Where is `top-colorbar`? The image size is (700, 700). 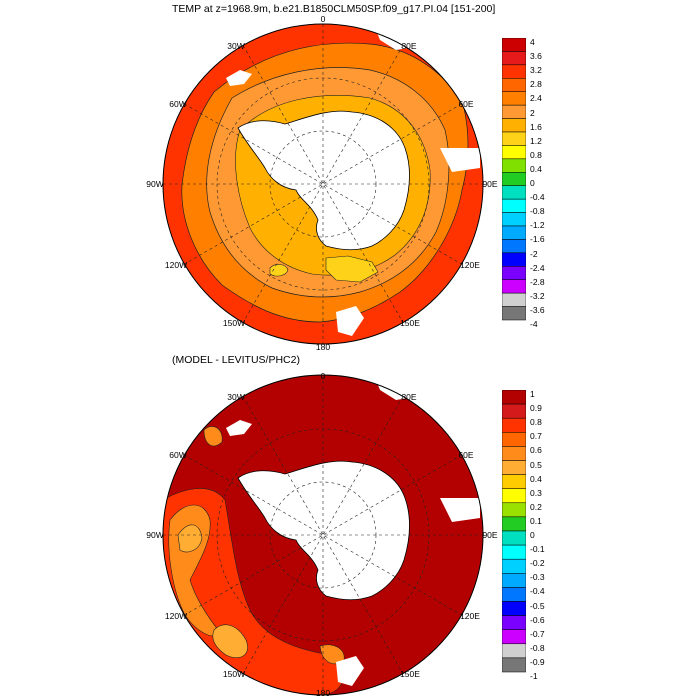 top-colorbar is located at coordinates (514, 179).